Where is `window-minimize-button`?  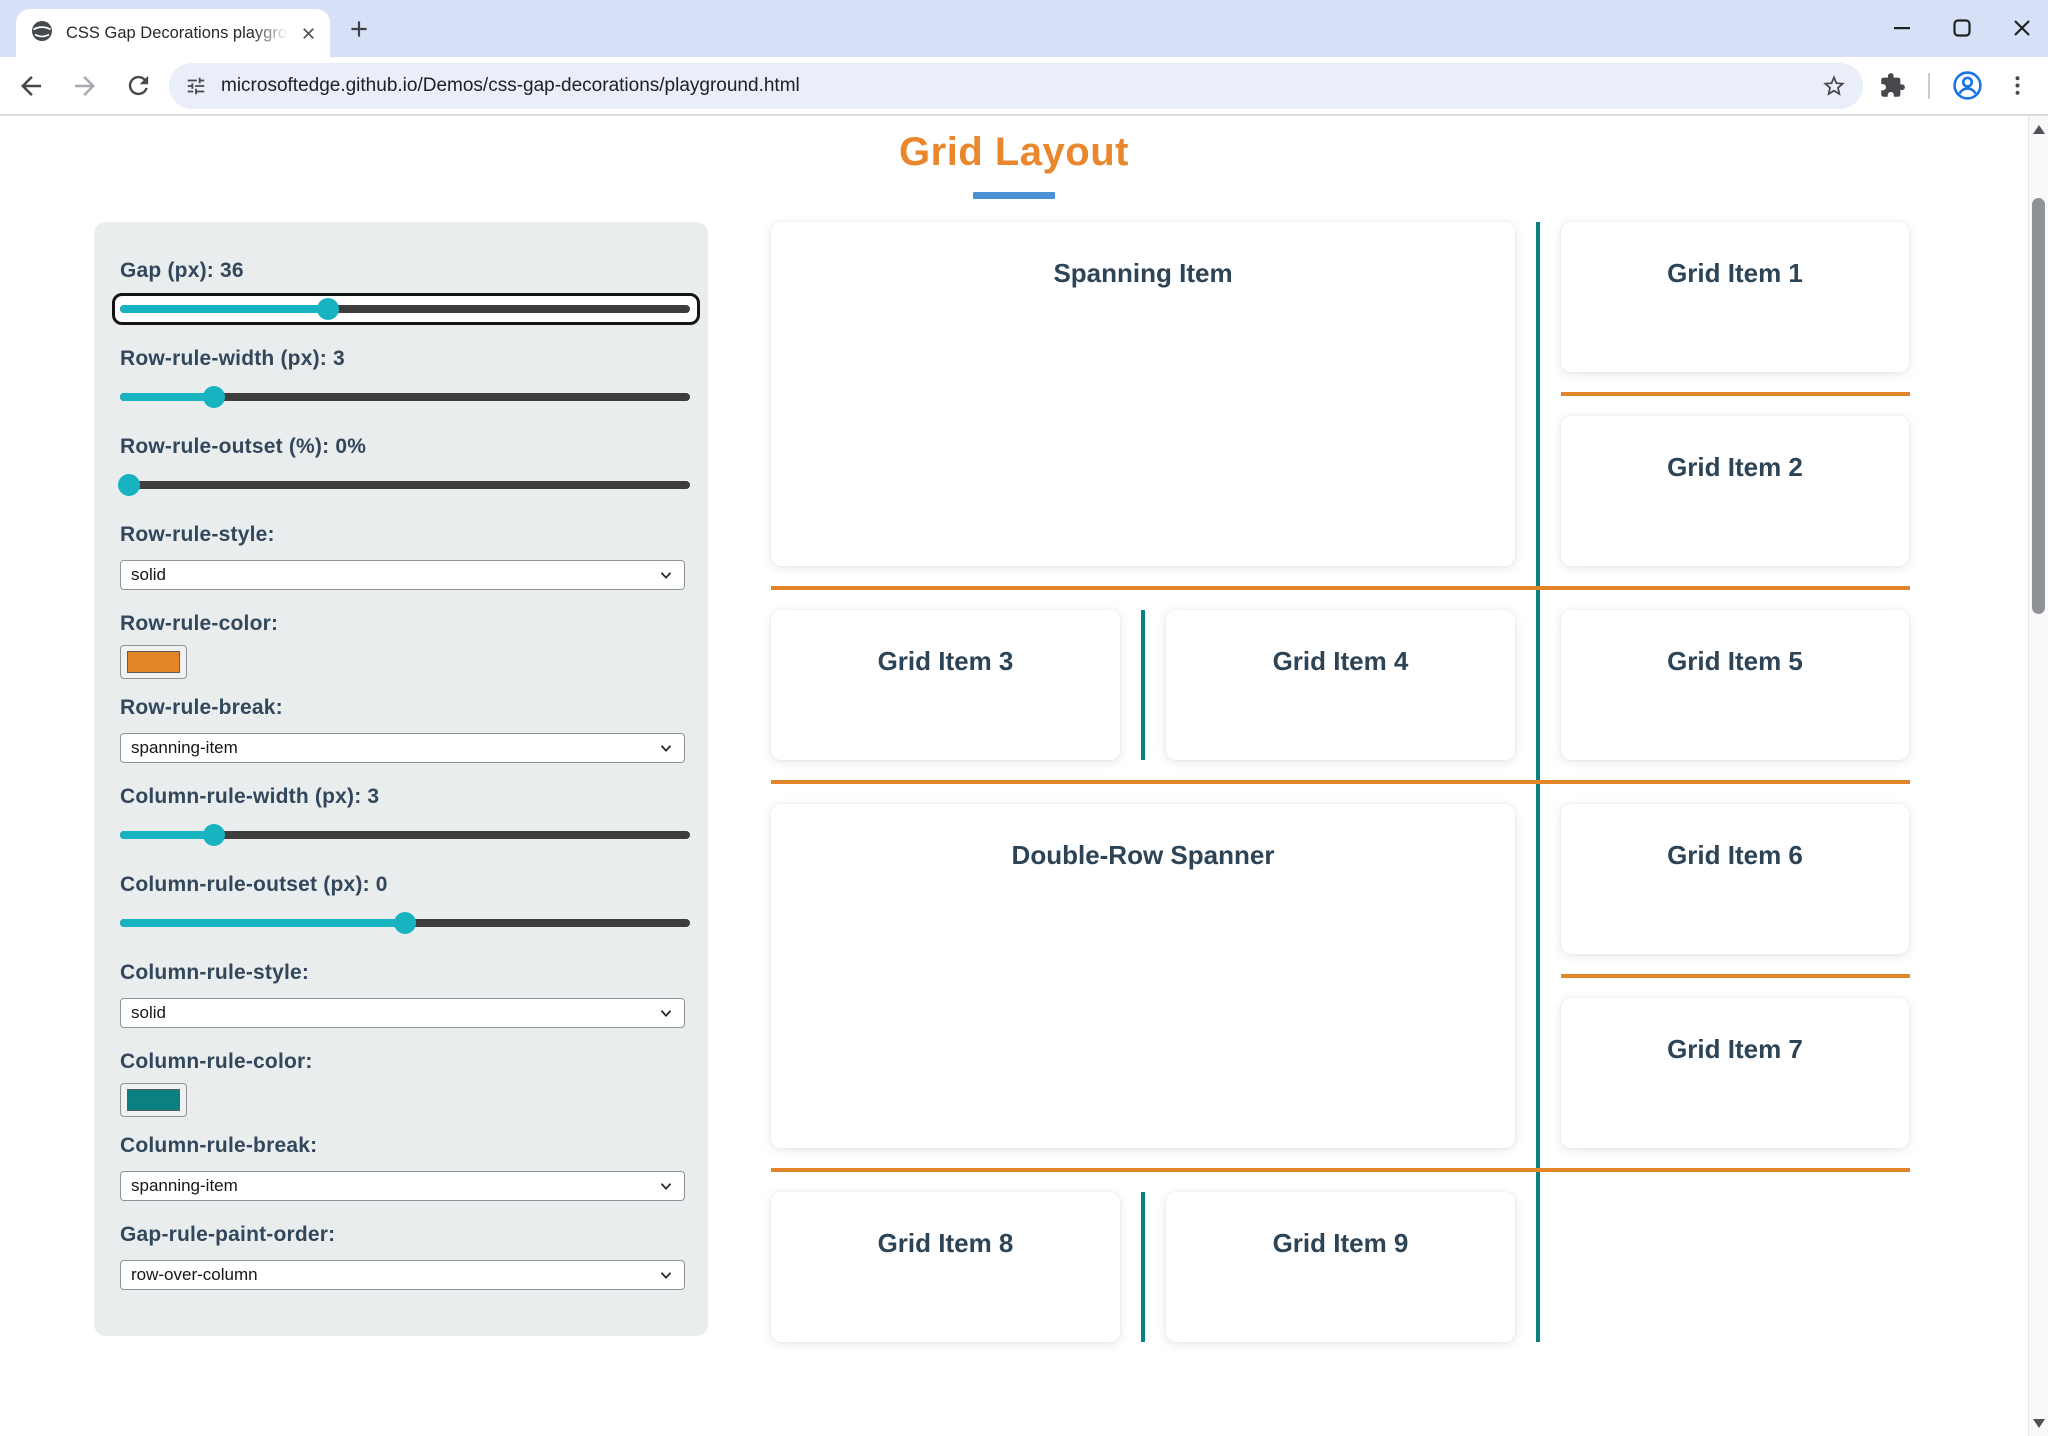 window-minimize-button is located at coordinates (1902, 28).